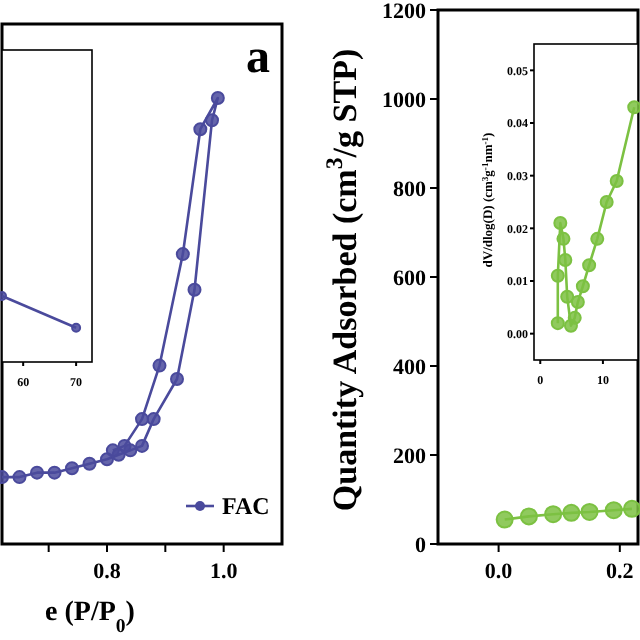 This screenshot has width=640, height=640. Describe the element at coordinates (258, 58) in the screenshot. I see `text: a` at that location.